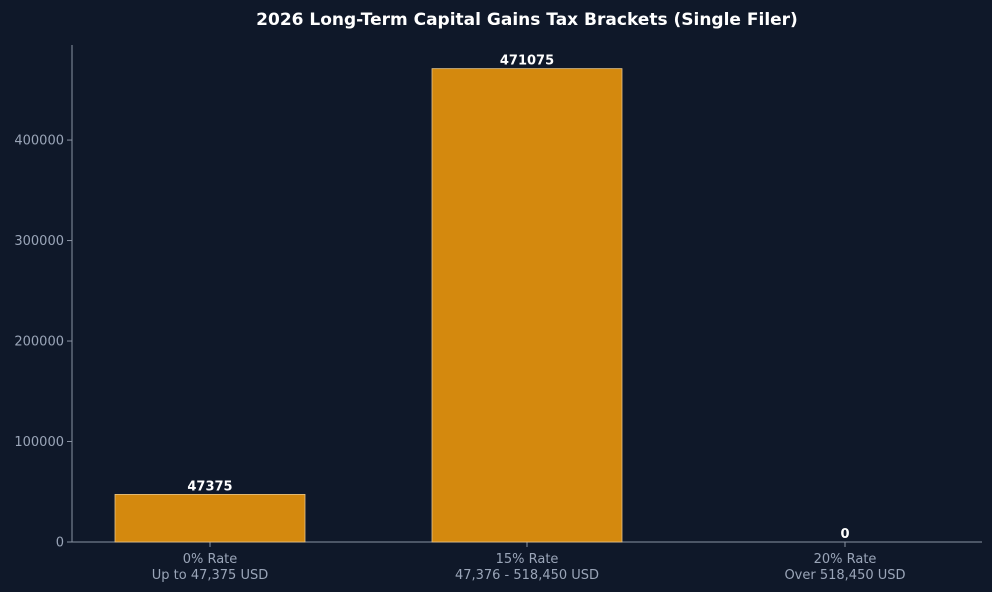  What do you see at coordinates (210, 559) in the screenshot?
I see `x-tick-label: 0% Rate` at bounding box center [210, 559].